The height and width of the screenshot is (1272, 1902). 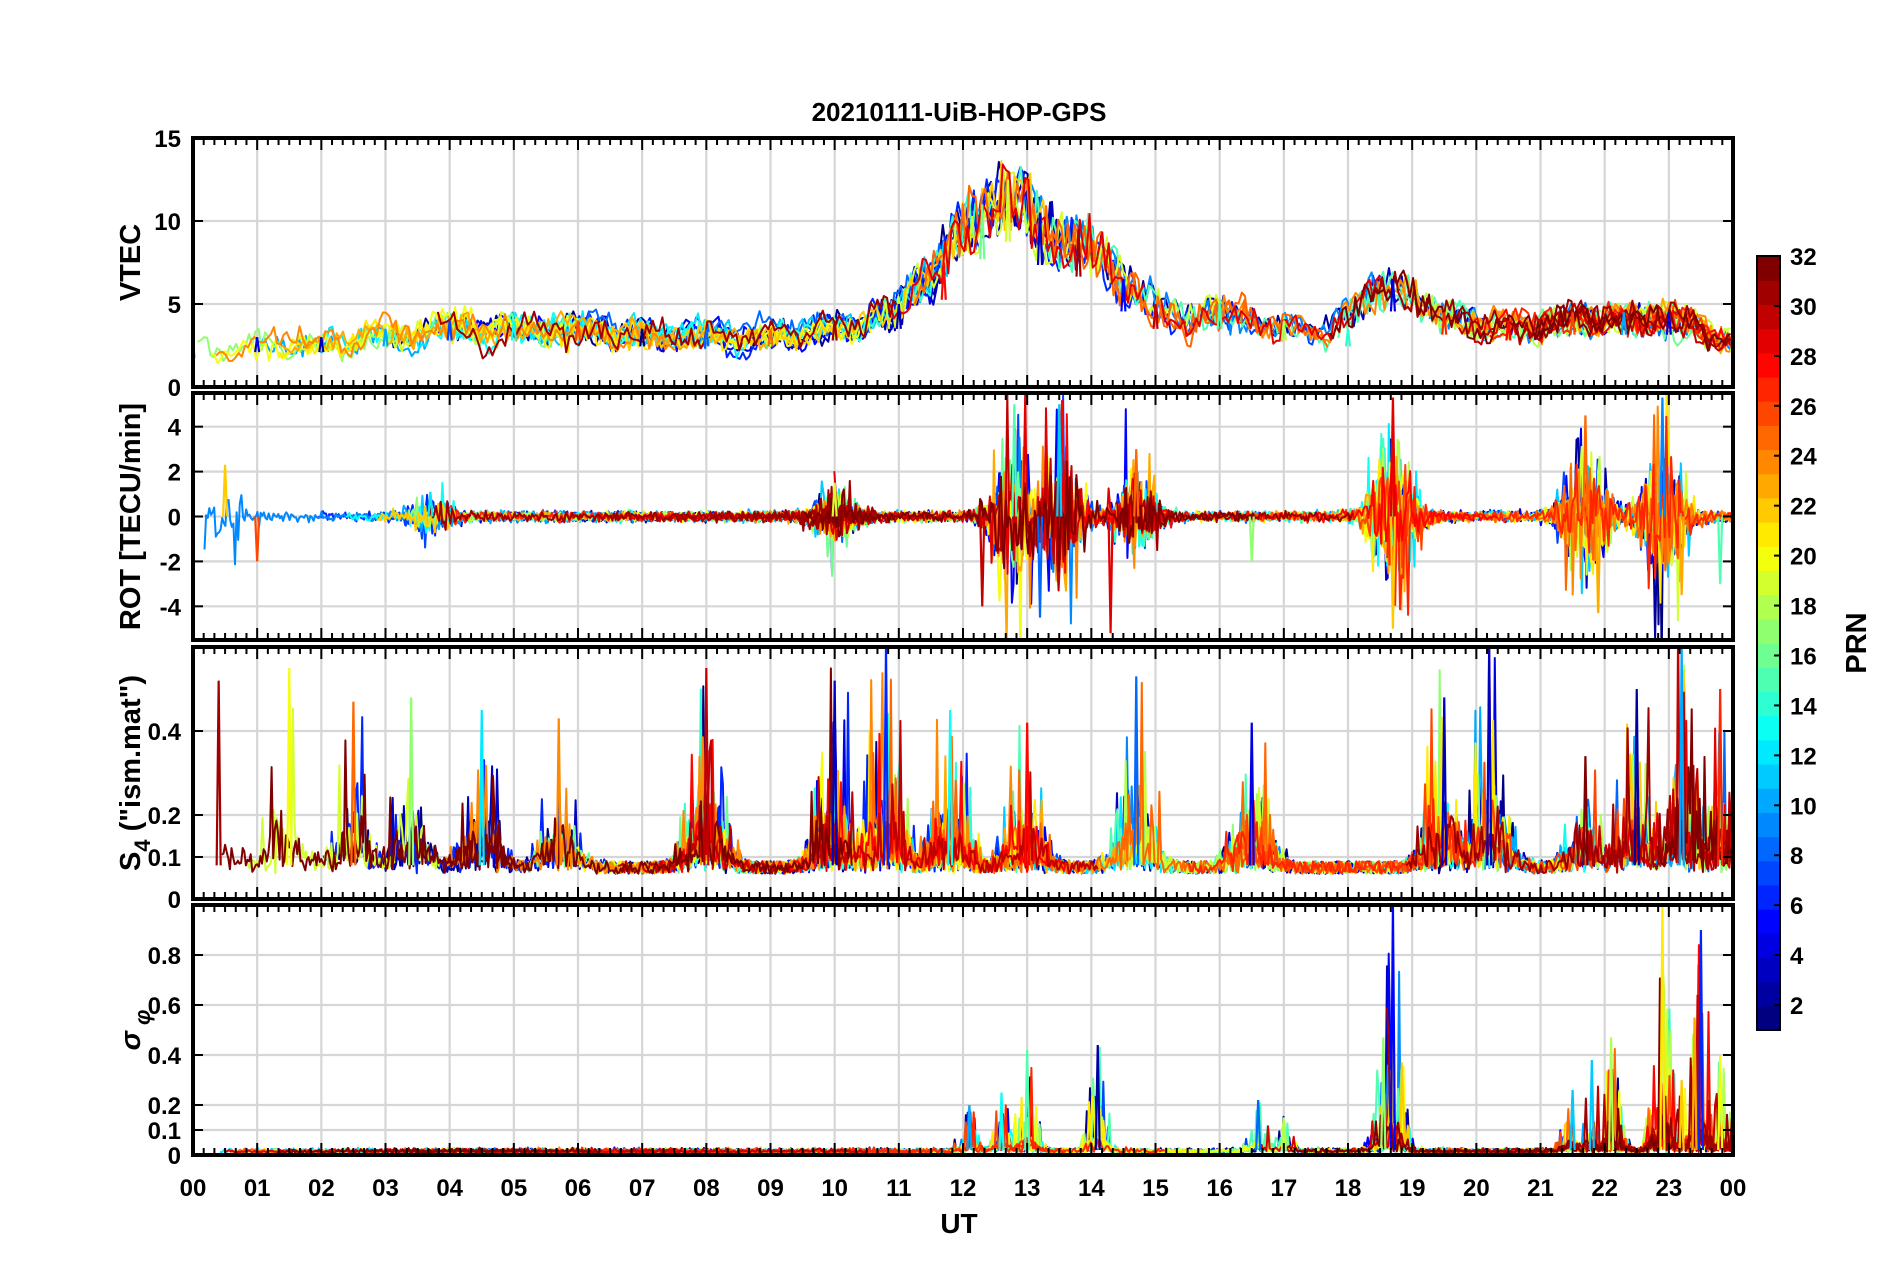 I want to click on x-tick-label: 01, so click(x=257, y=1188).